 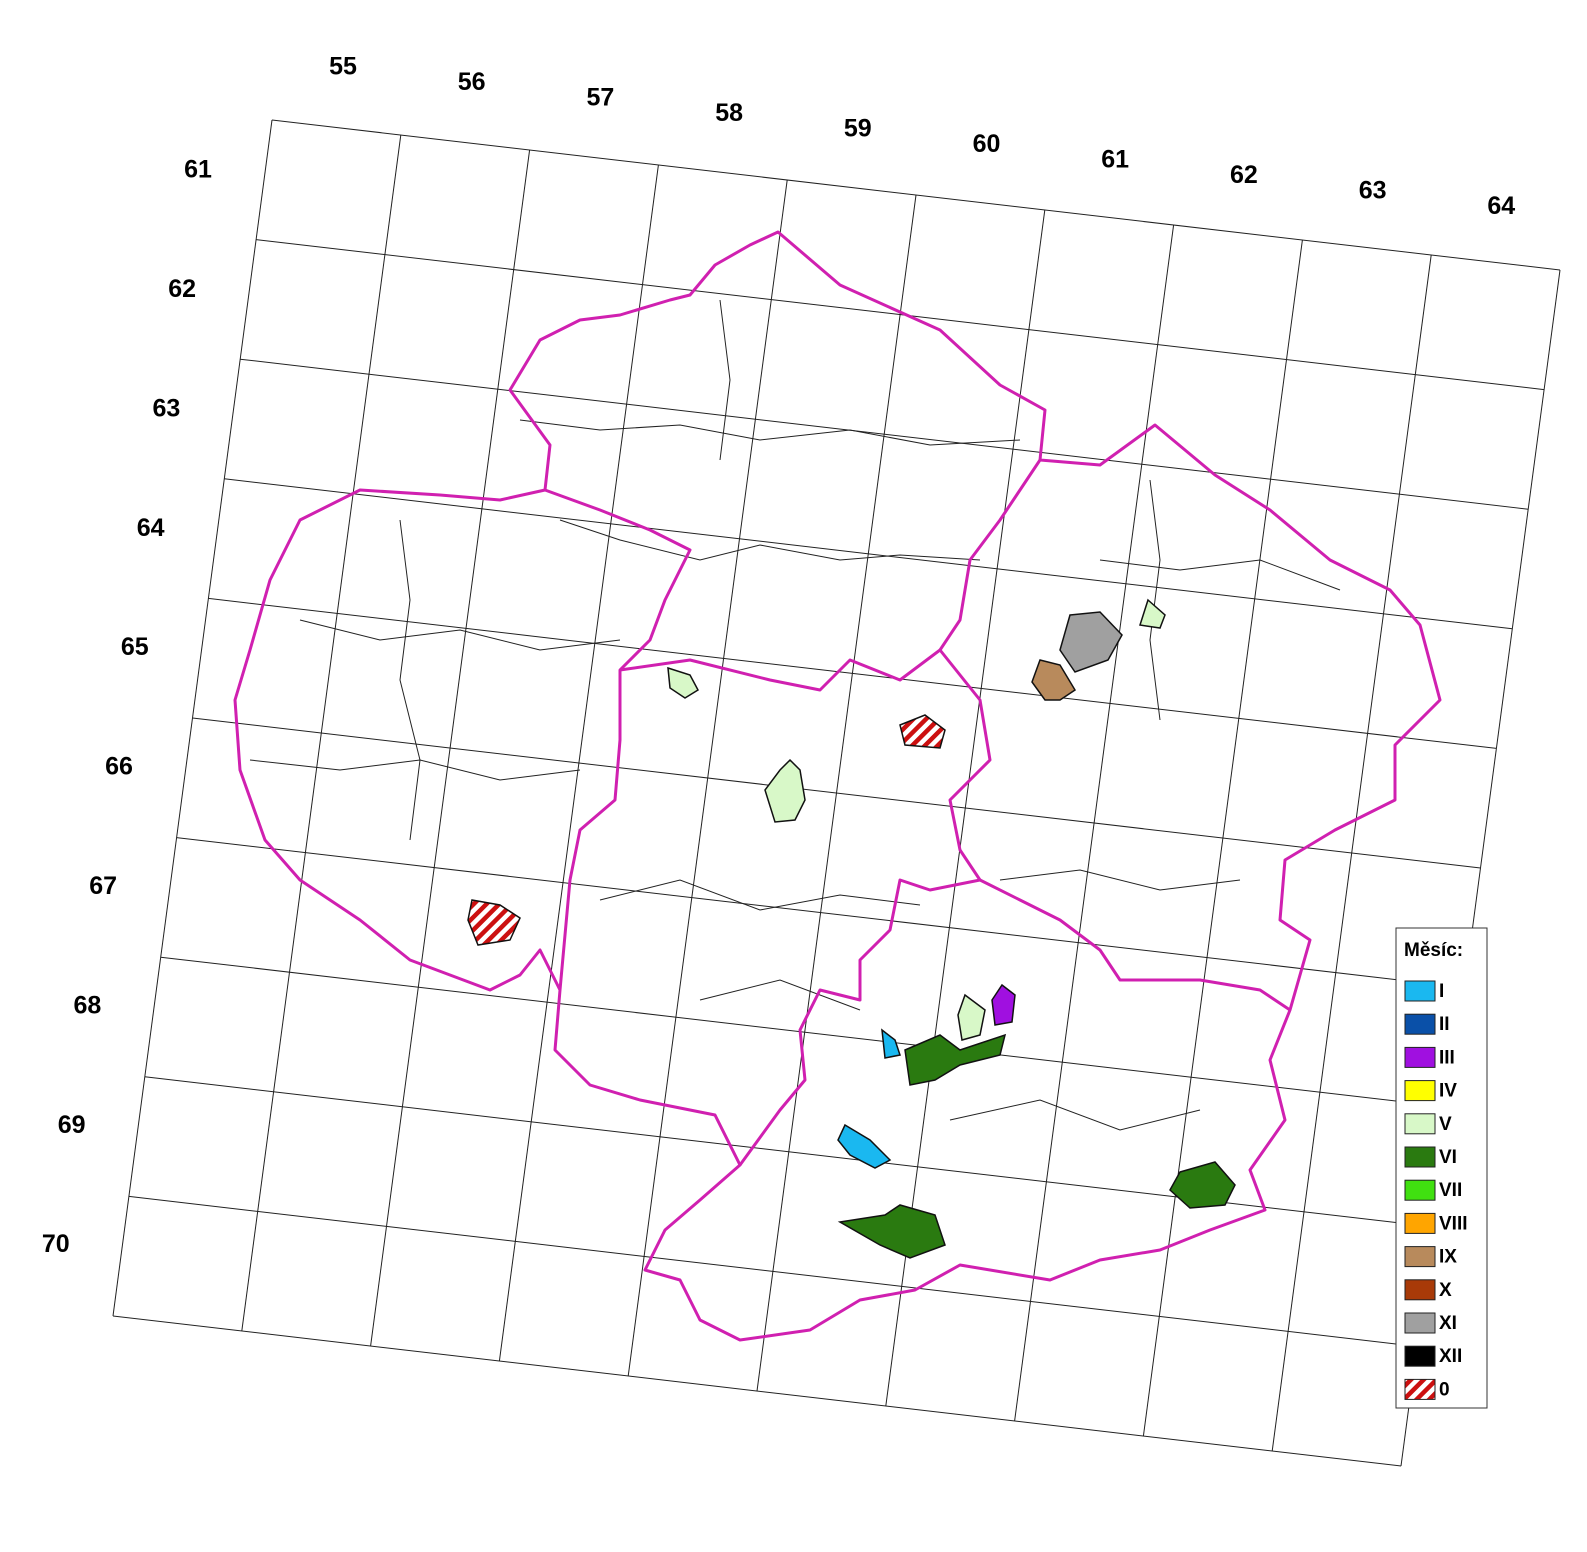 What do you see at coordinates (1450, 1356) in the screenshot?
I see `legend-label: XII` at bounding box center [1450, 1356].